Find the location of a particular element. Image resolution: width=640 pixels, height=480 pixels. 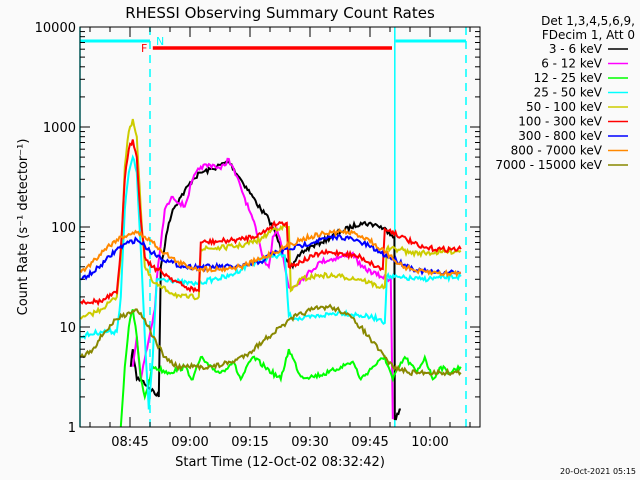

legend-label-0: 3 - 6 keV is located at coordinates (576, 49).